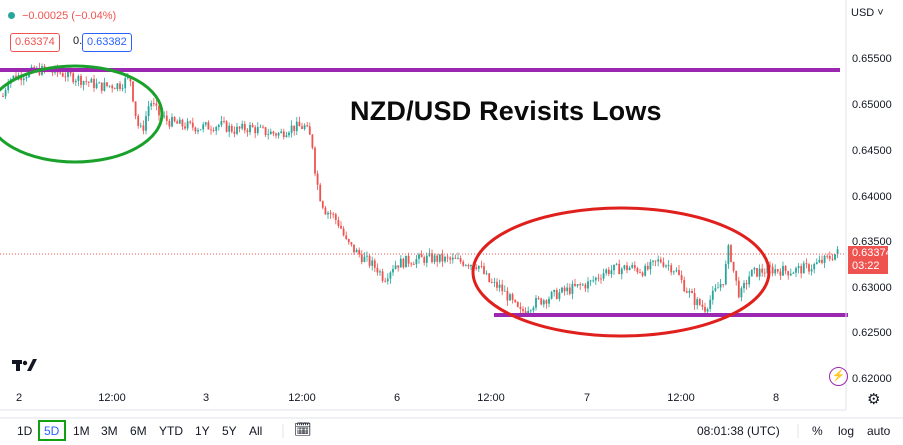 The height and width of the screenshot is (445, 903). What do you see at coordinates (202, 431) in the screenshot?
I see `timeframe-1y-button: 1Y` at bounding box center [202, 431].